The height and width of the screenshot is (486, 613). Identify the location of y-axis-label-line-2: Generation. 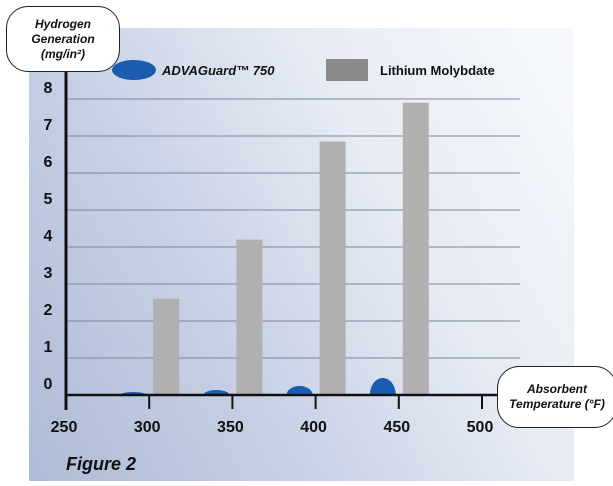
(63, 38).